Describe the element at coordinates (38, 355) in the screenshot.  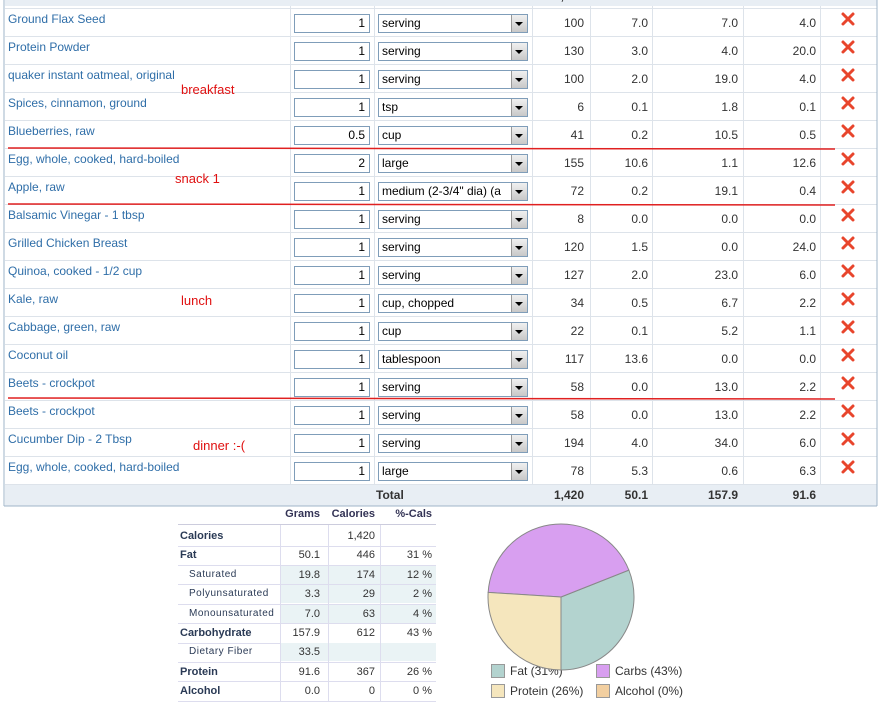
I see `food-name: Coconut oil` at that location.